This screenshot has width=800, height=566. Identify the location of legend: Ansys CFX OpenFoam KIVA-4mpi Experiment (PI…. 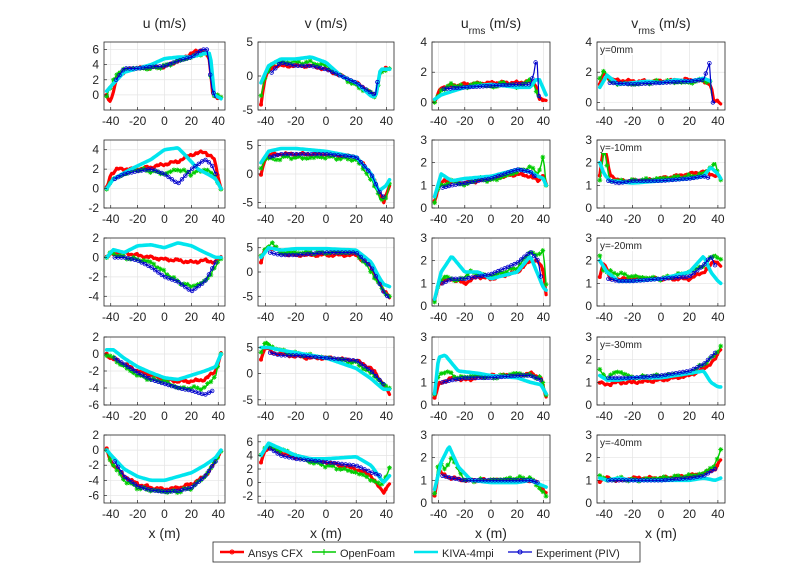
(426, 552).